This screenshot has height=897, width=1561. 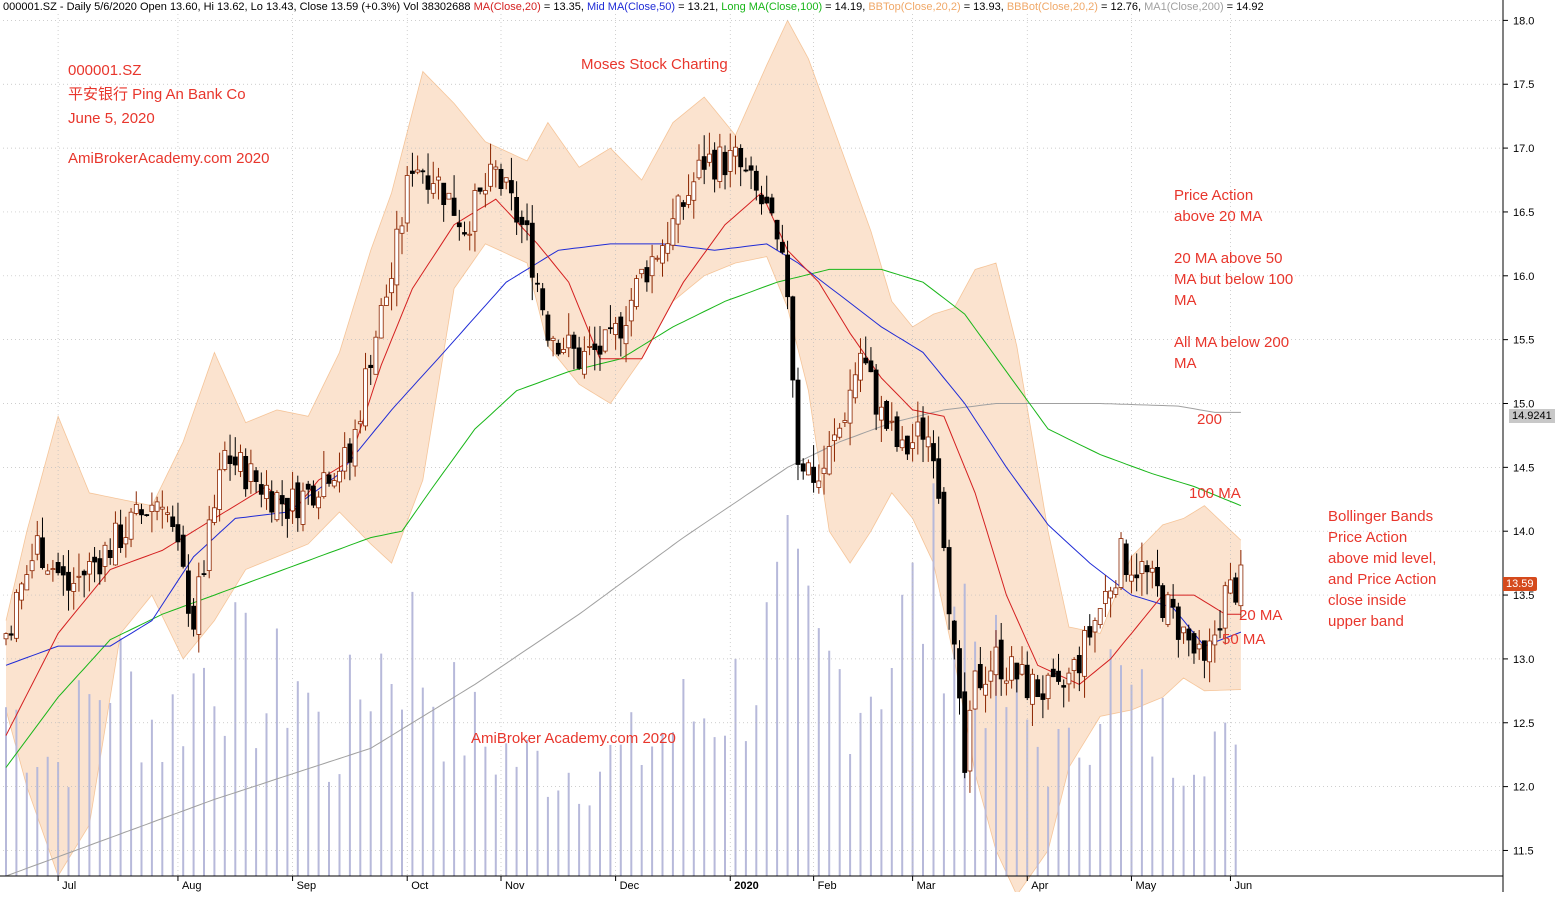 I want to click on header-part-10: = 12.76,, so click(x=1121, y=7).